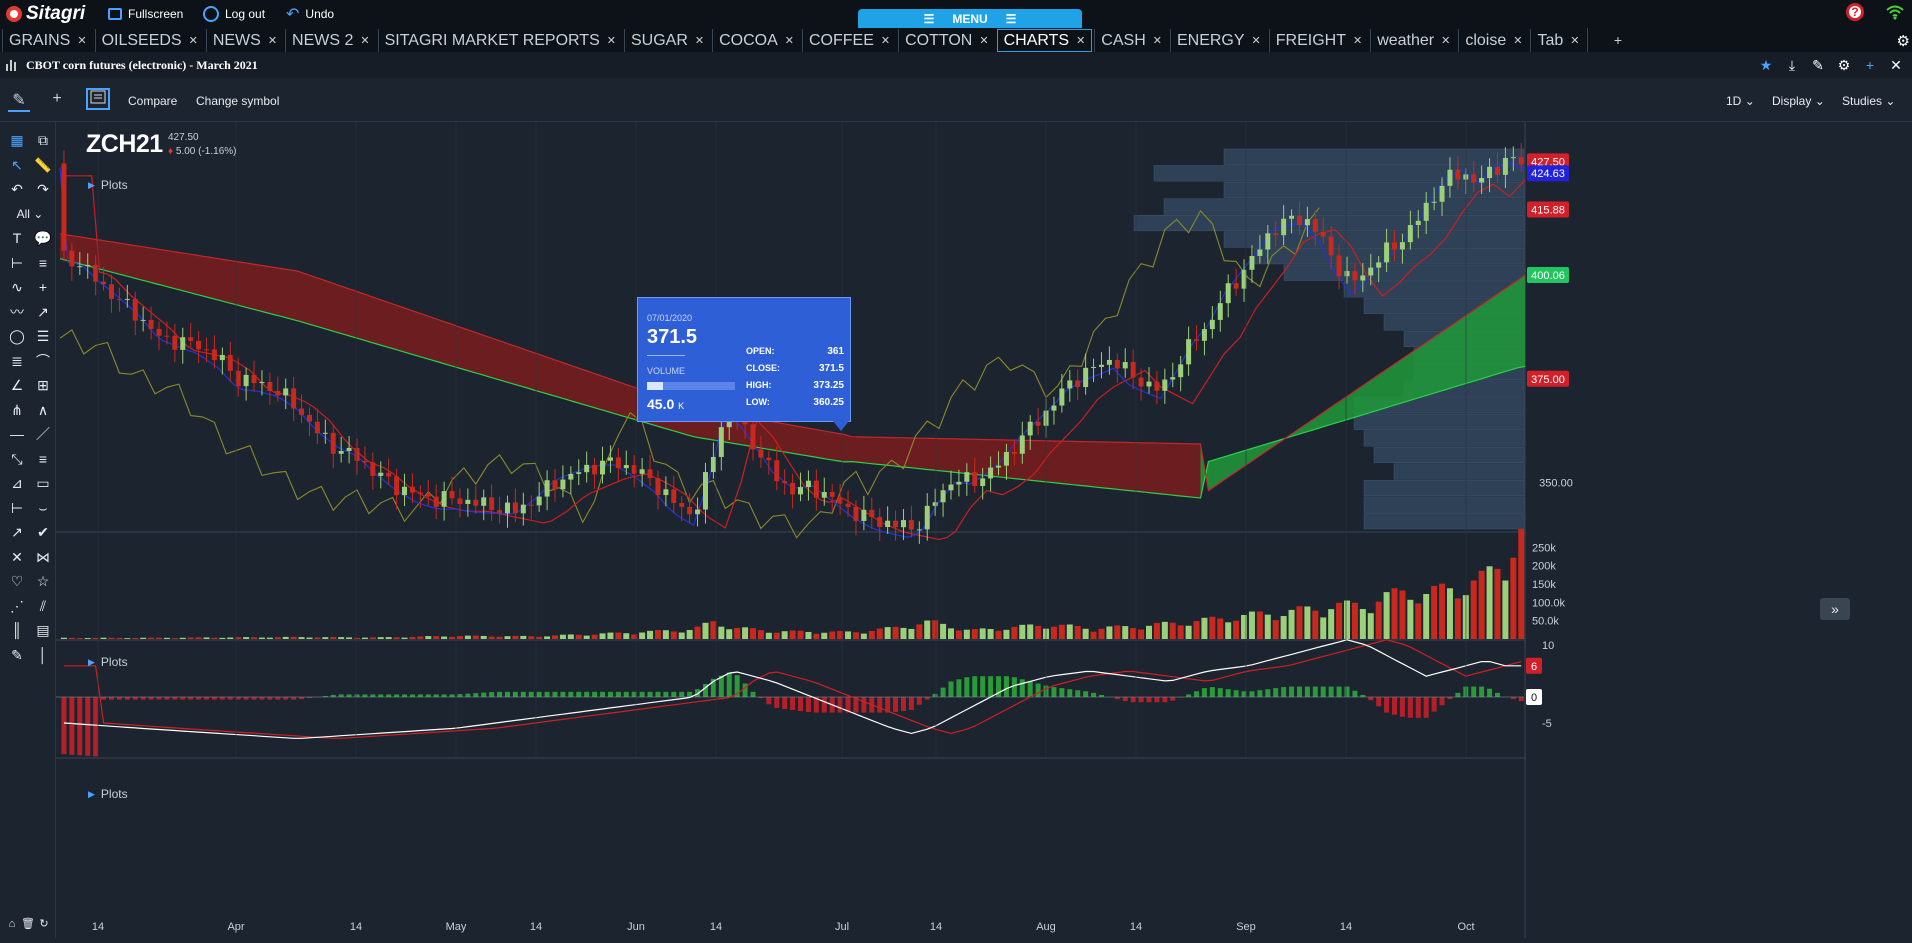 The image size is (1912, 943). I want to click on wave-icon: ∿, so click(17, 287).